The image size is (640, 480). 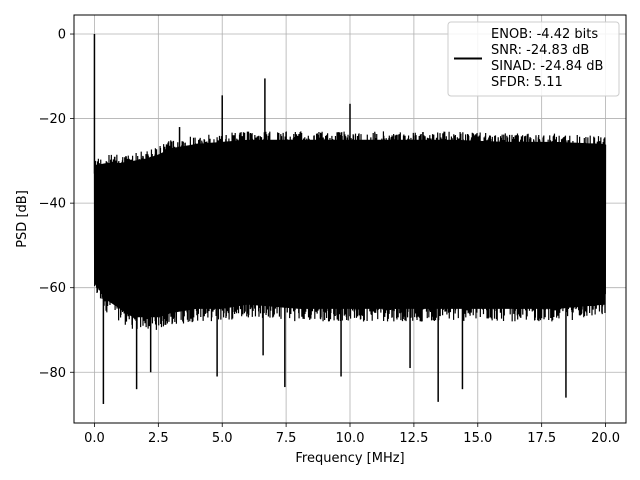 I want to click on y-axis-label: PSD [dB], so click(x=22, y=219).